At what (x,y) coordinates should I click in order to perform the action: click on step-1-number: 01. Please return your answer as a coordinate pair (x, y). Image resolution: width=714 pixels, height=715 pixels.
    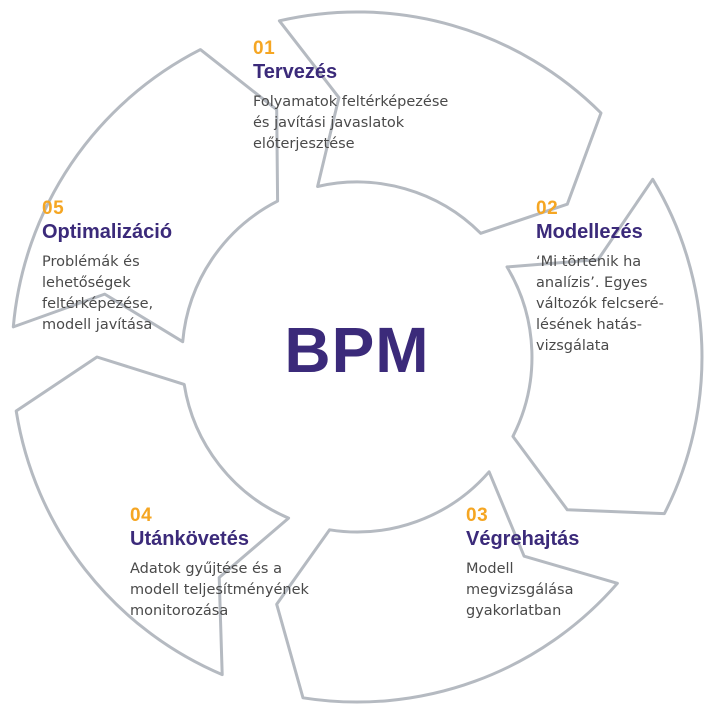
    Looking at the image, I should click on (264, 48).